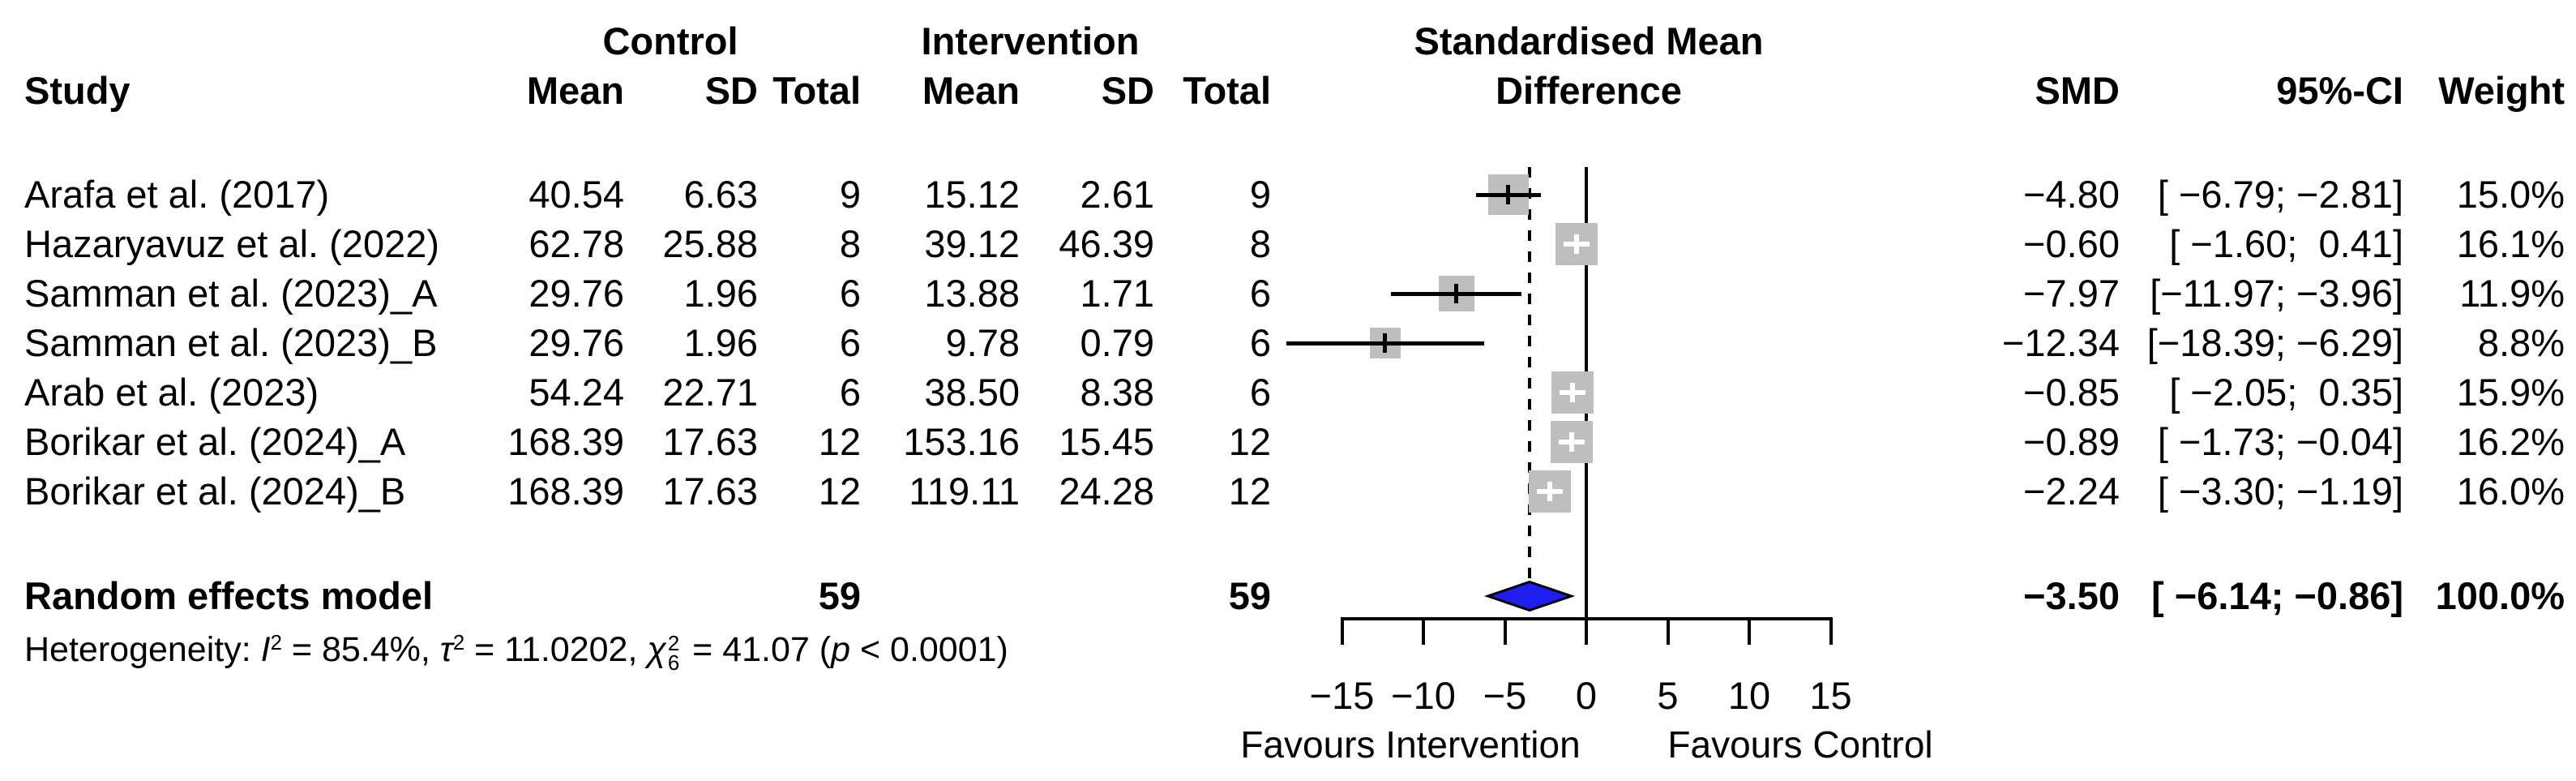 The image size is (2576, 781). Describe the element at coordinates (575, 91) in the screenshot. I see `control-mean-header: Mean` at that location.